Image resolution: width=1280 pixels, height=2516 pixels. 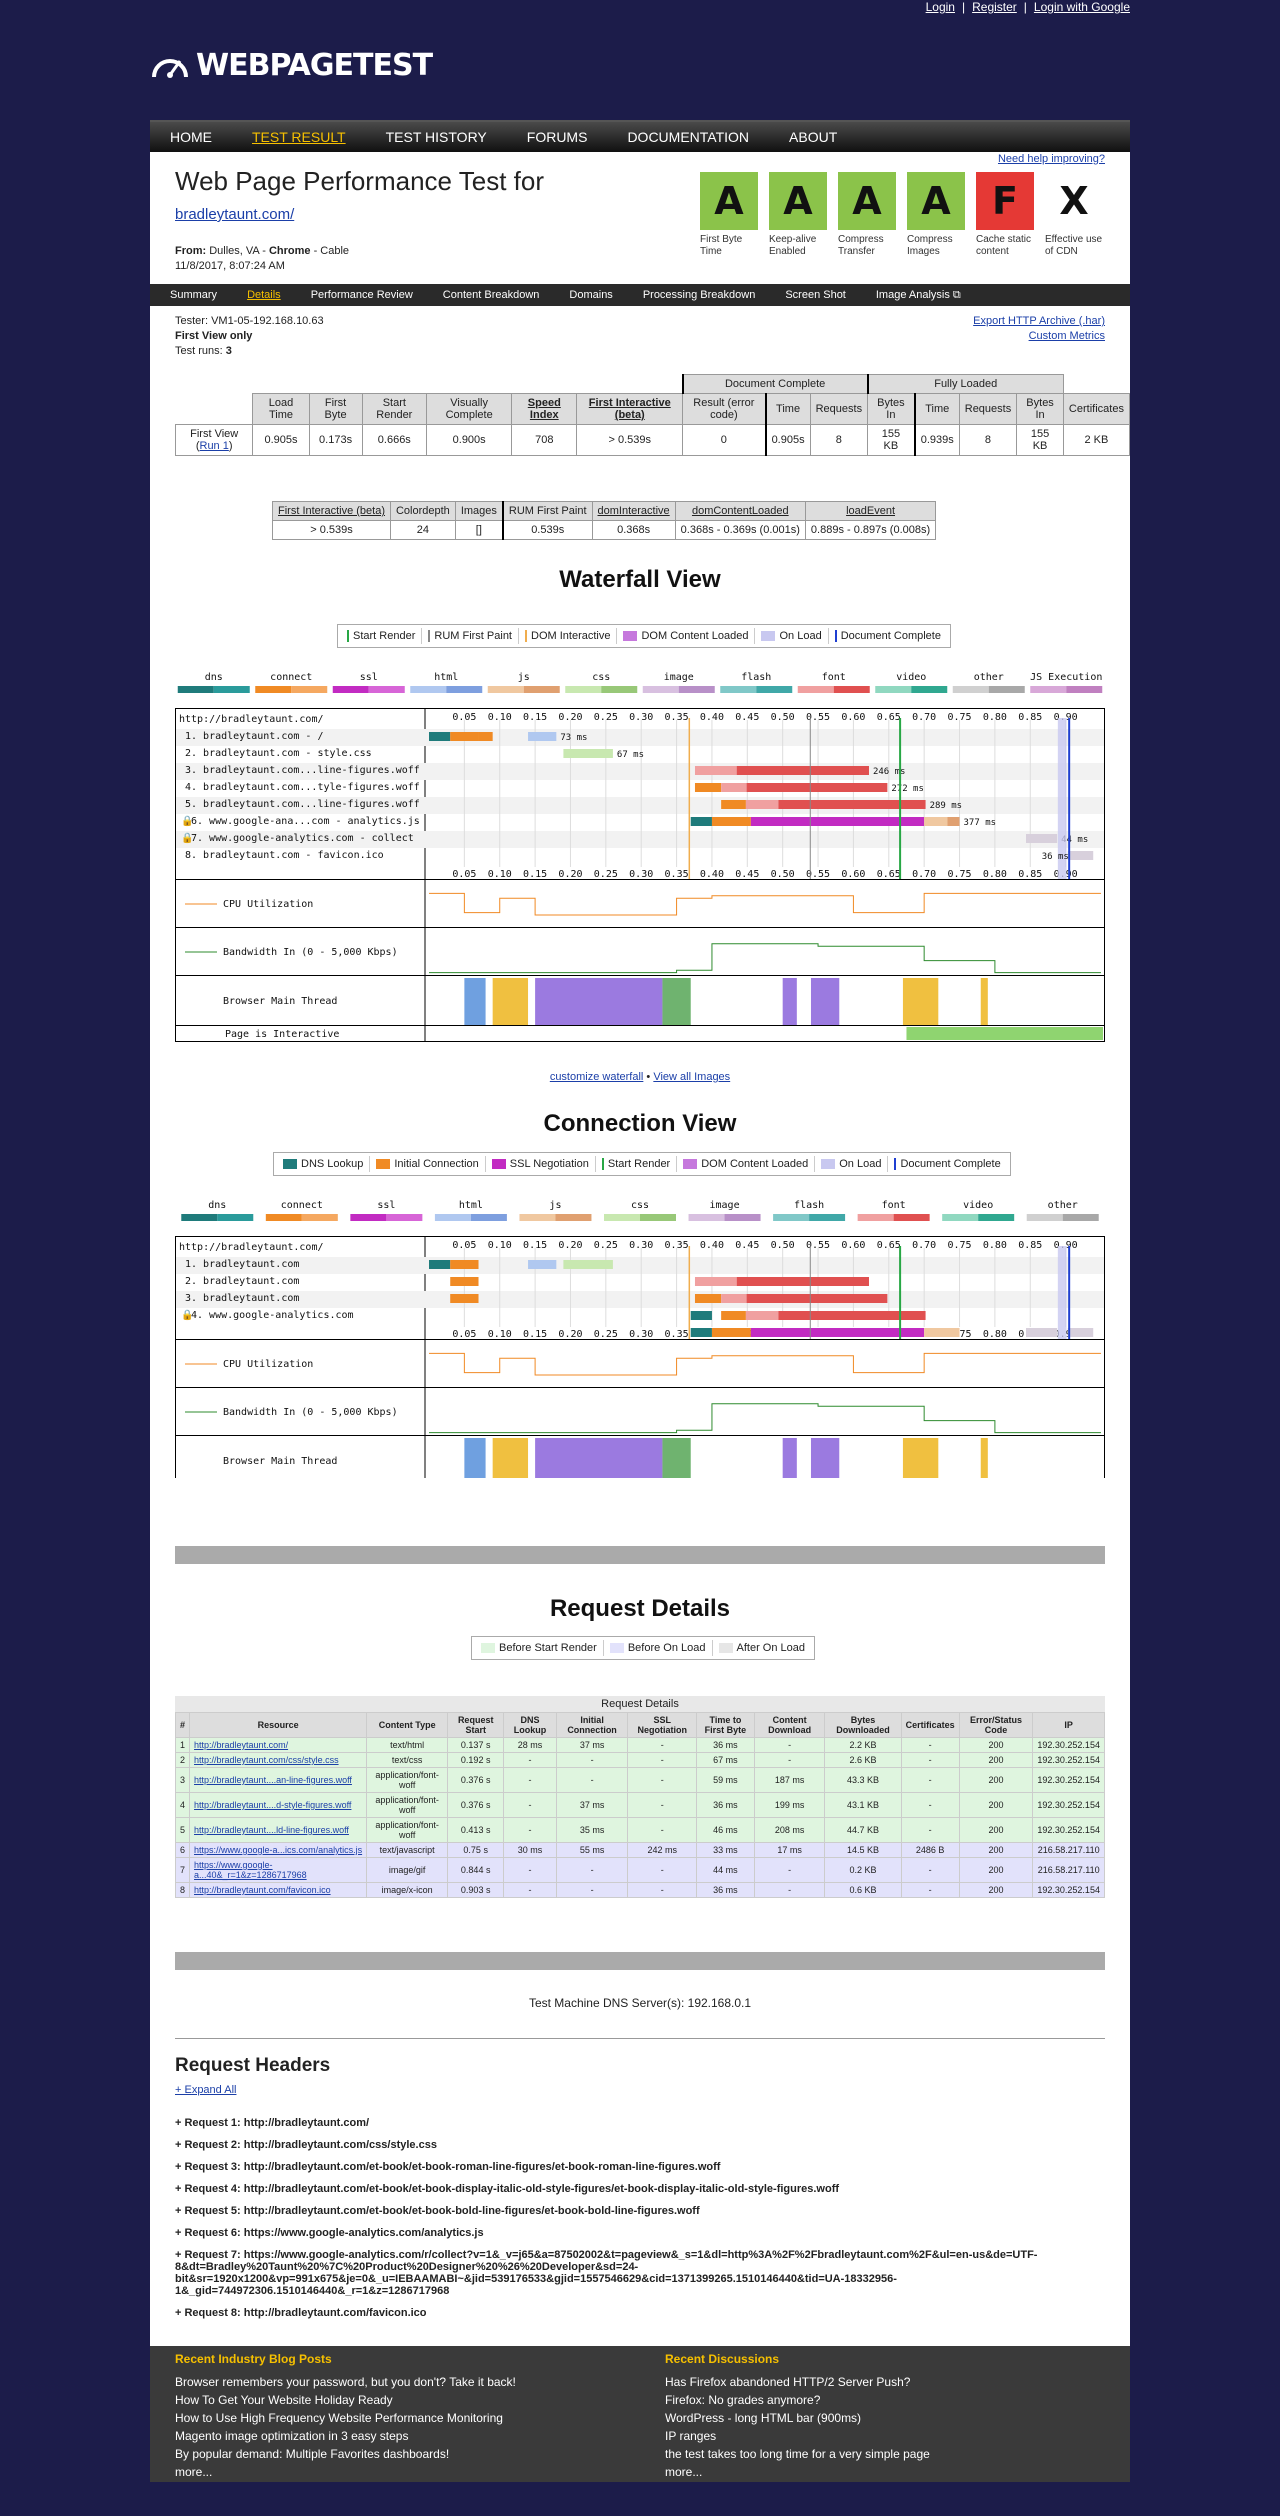 I want to click on col-bytes-downloaded: Bytes Downloaded, so click(x=863, y=1725).